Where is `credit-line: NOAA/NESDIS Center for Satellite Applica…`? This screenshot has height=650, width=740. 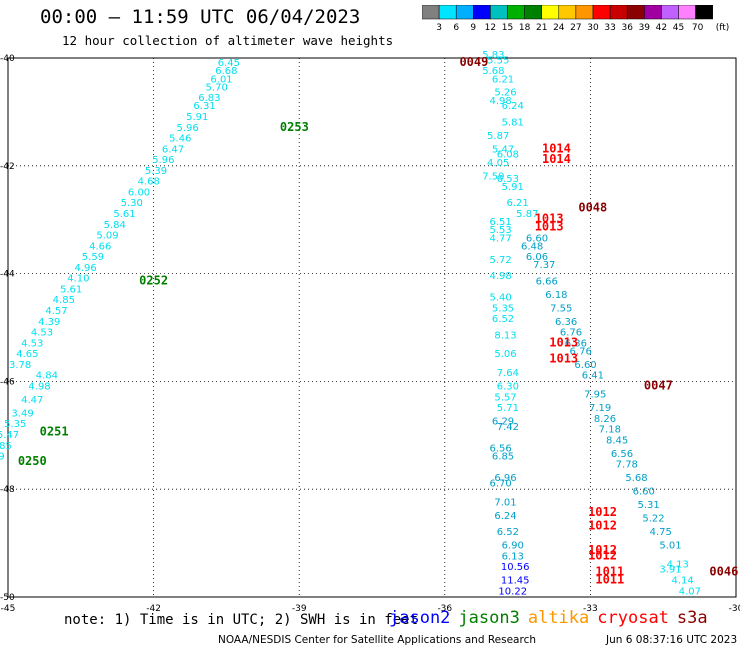
credit-line: NOAA/NESDIS Center for Satellite Applica… is located at coordinates (377, 640).